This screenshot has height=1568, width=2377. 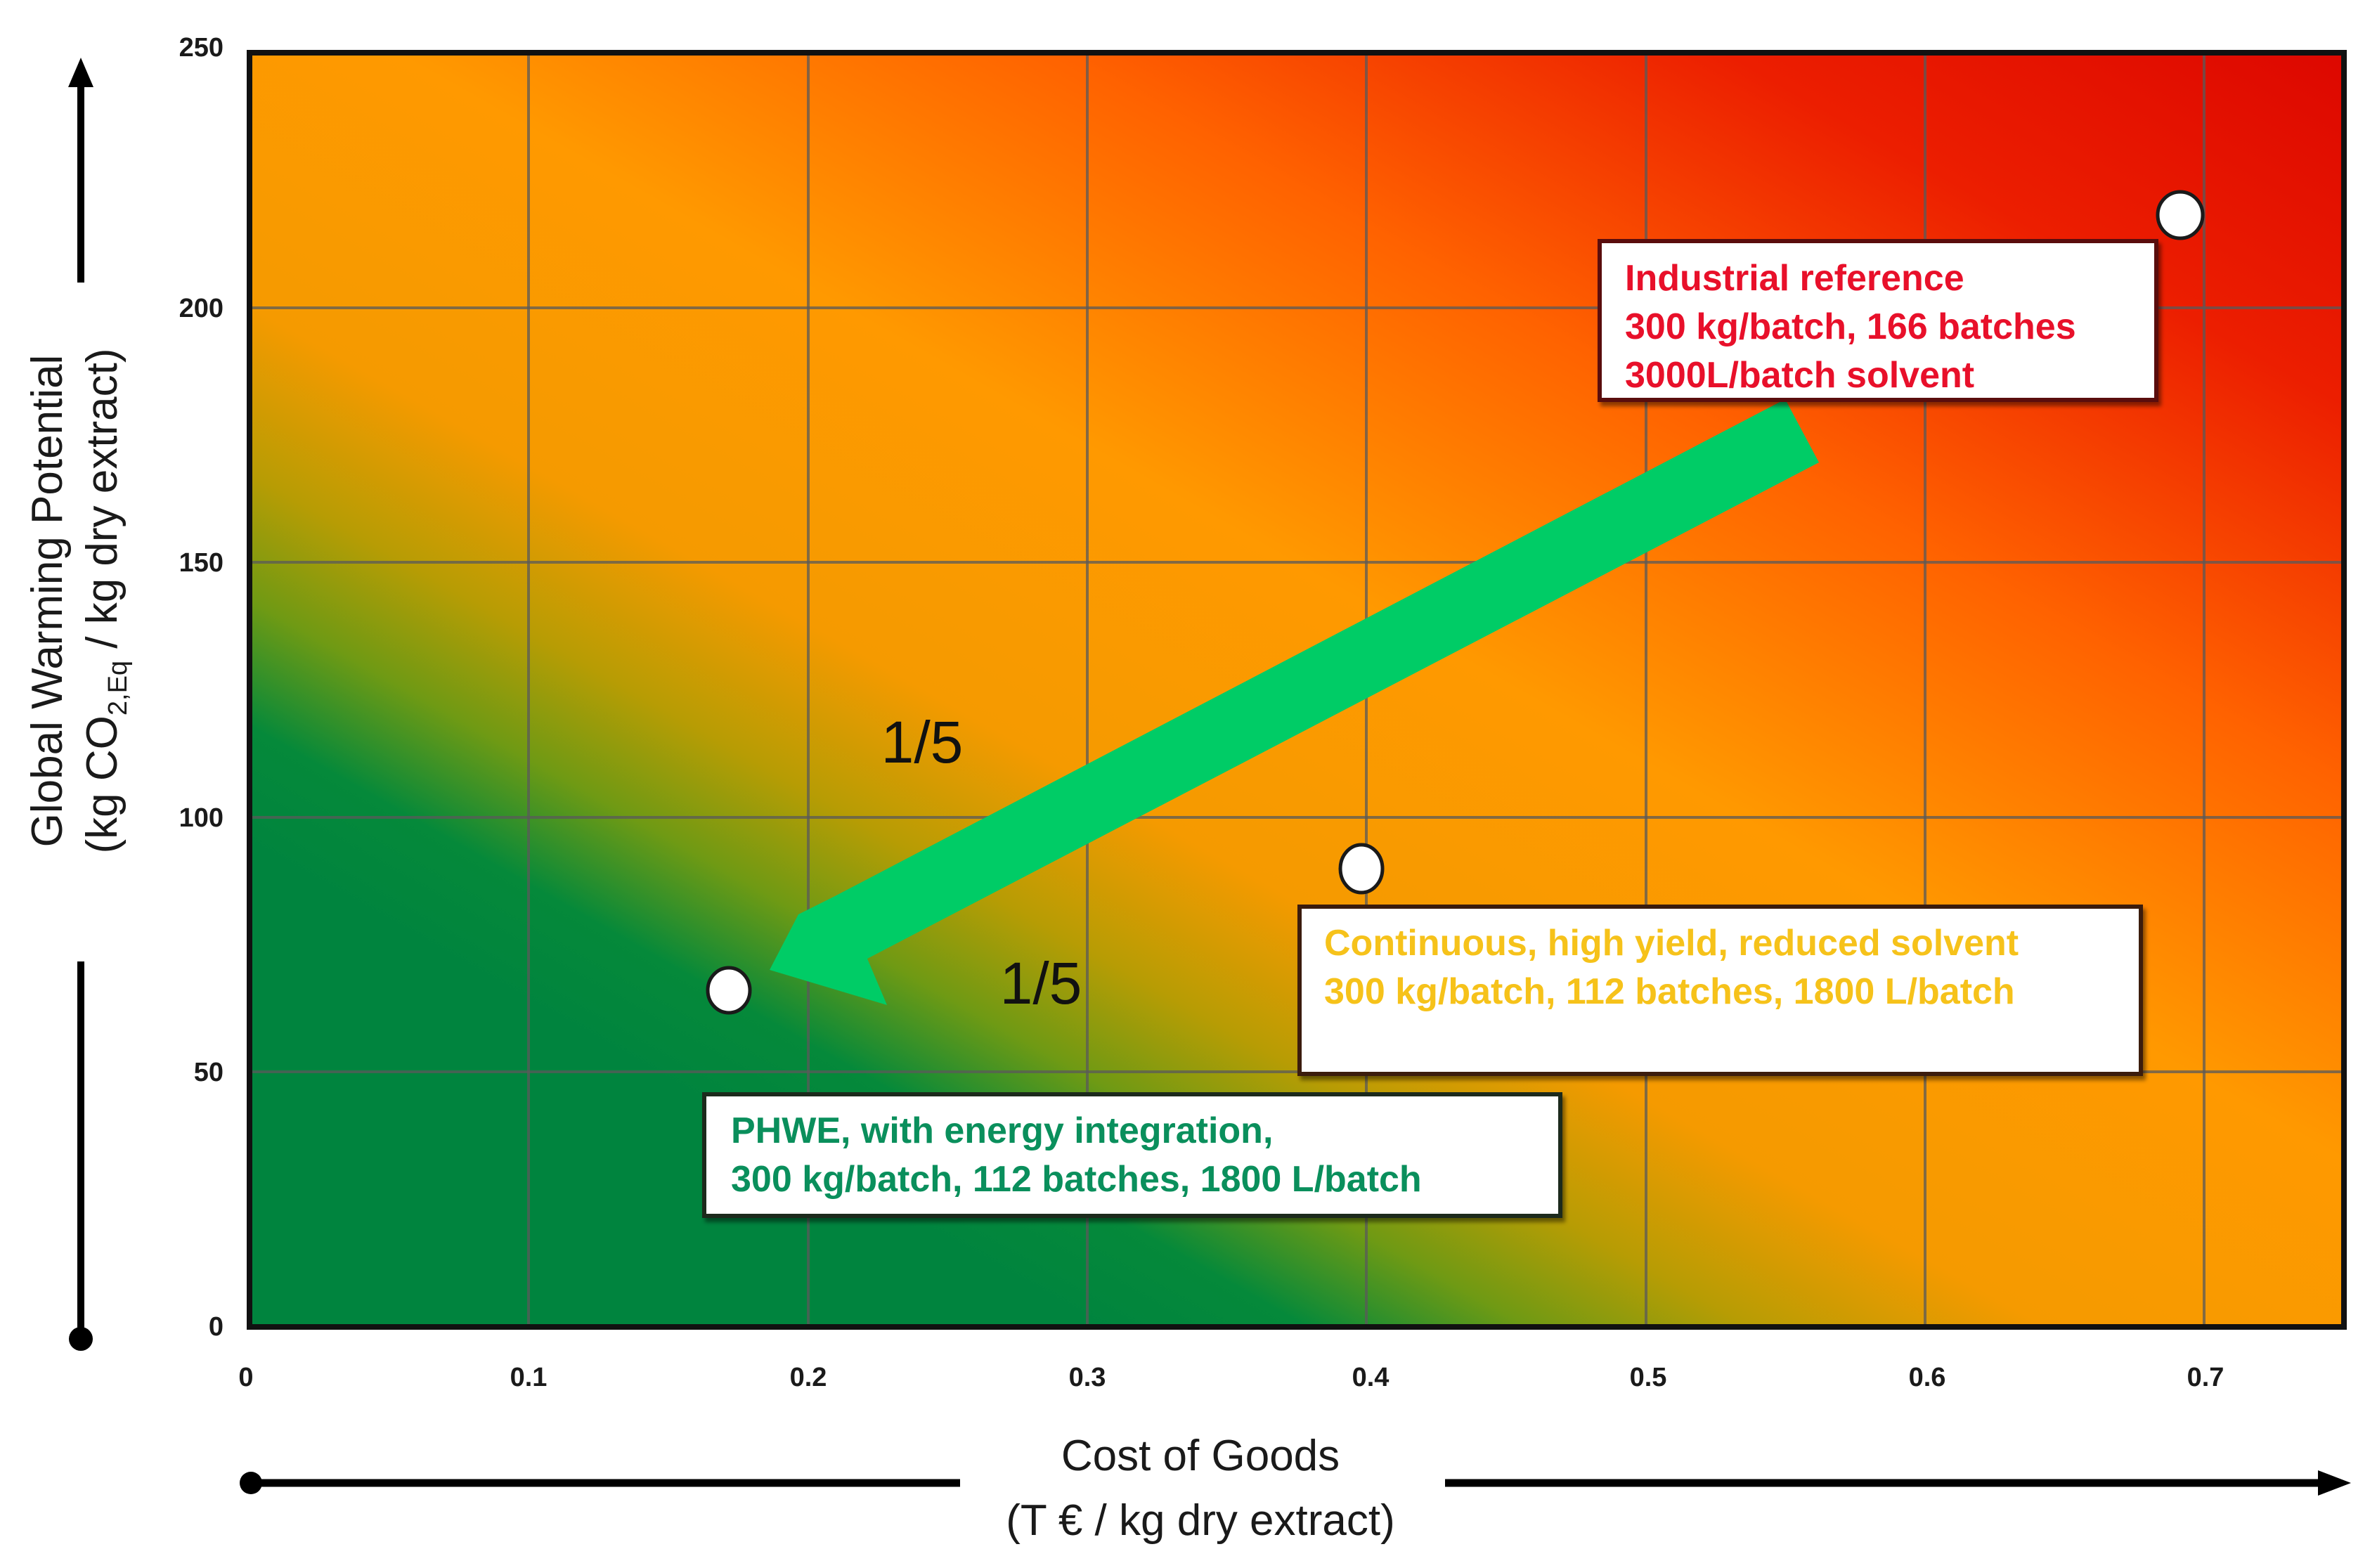 What do you see at coordinates (201, 308) in the screenshot?
I see `y-tick-200: 200` at bounding box center [201, 308].